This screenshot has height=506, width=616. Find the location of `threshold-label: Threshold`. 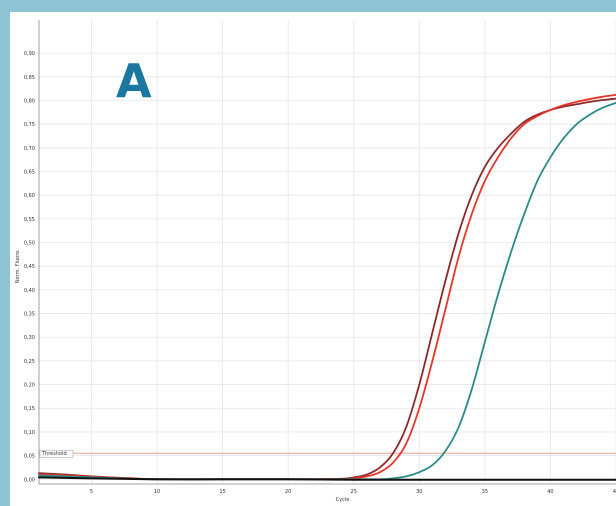

threshold-label: Threshold is located at coordinates (54, 454).